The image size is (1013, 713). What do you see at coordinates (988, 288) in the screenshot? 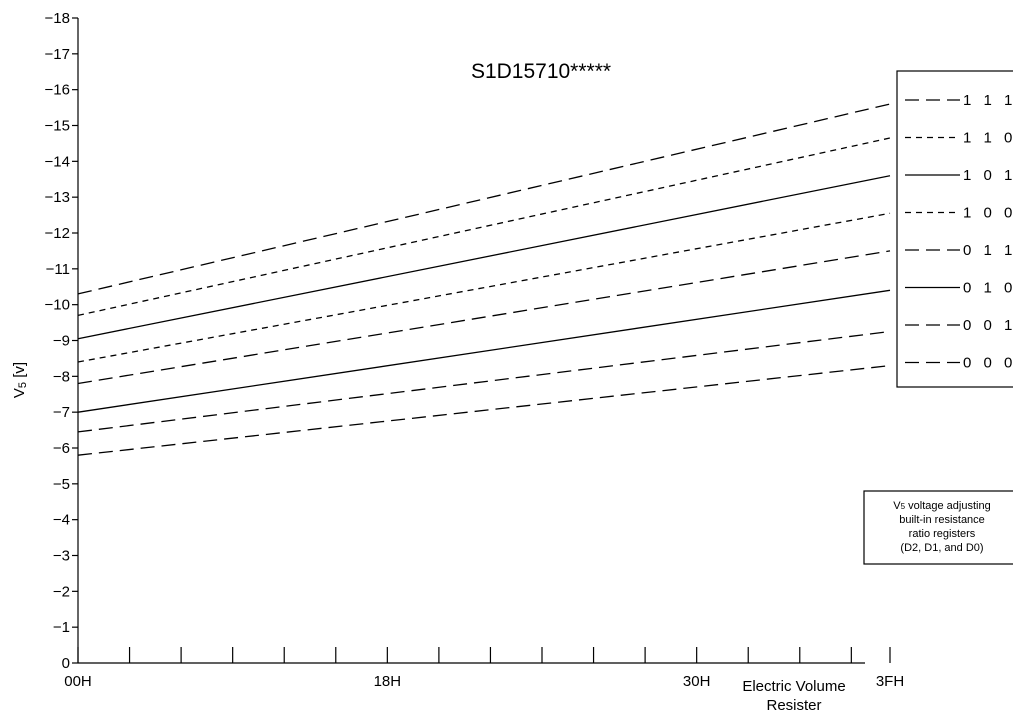
I see `legend-label: 0 1 0` at bounding box center [988, 288].